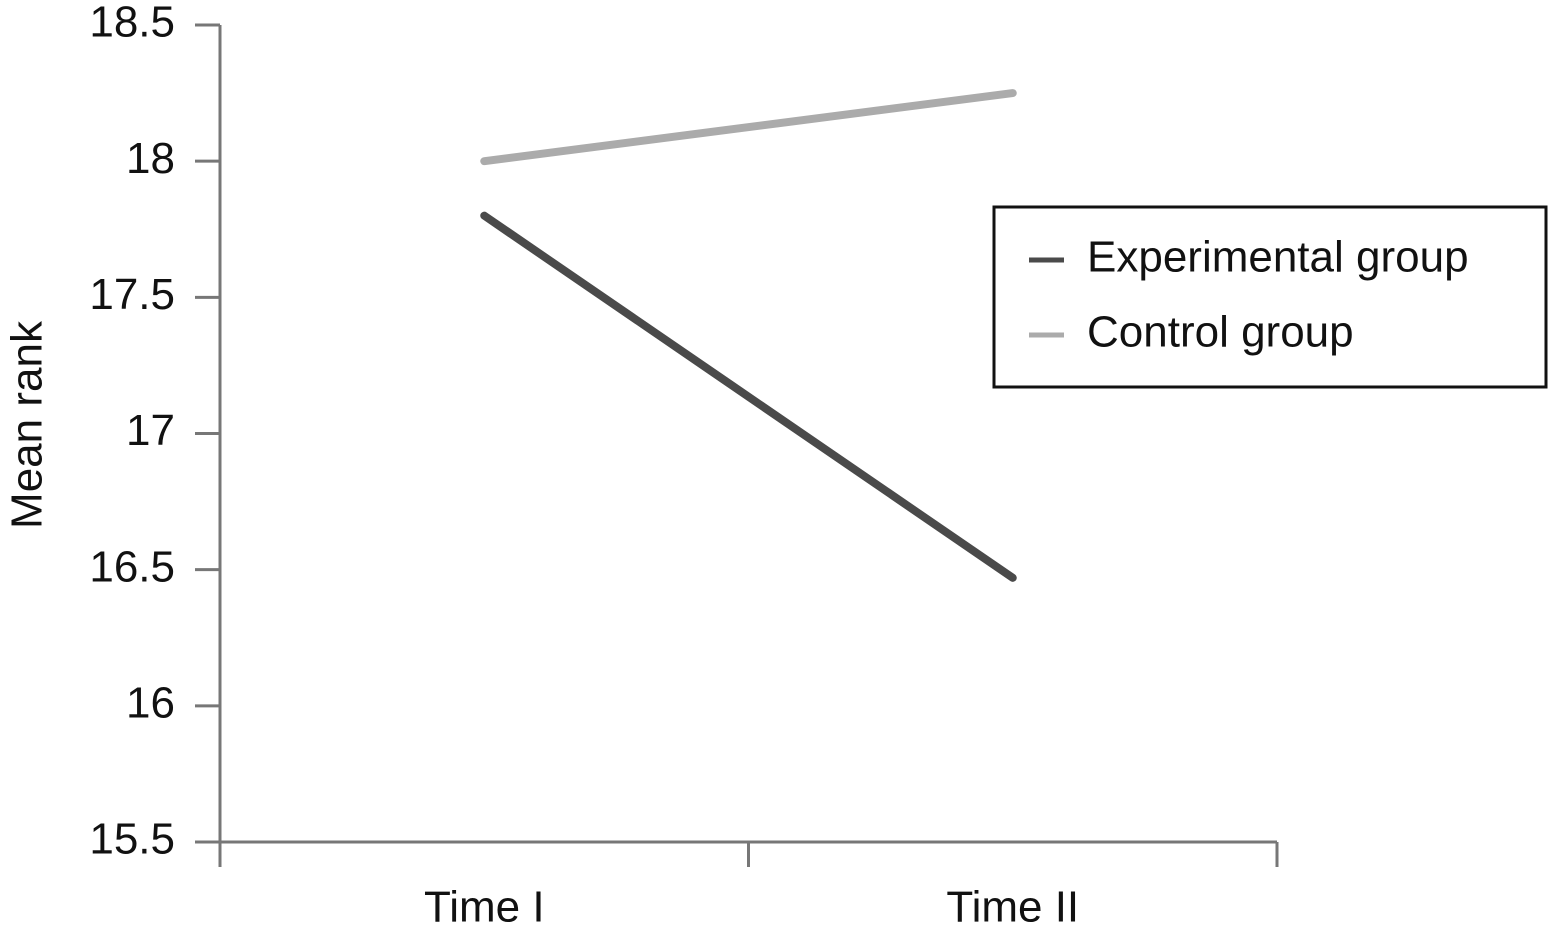 This screenshot has width=1548, height=941. I want to click on legend: Experimental group Control group, so click(1270, 297).